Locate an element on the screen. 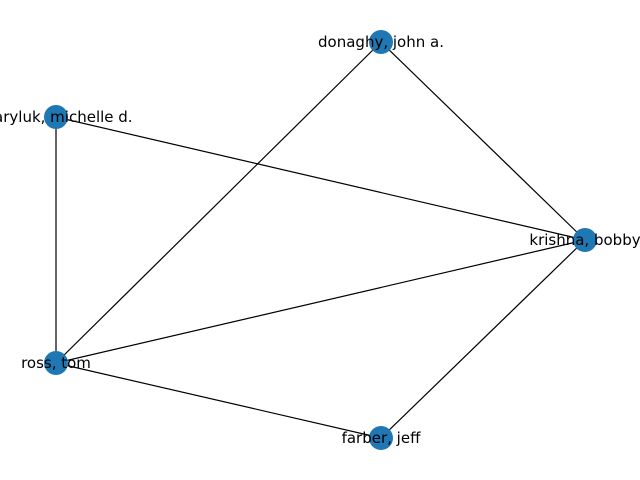 The width and height of the screenshot is (640, 480). node-label-donaghy: donaghy, john a. is located at coordinates (381, 42).